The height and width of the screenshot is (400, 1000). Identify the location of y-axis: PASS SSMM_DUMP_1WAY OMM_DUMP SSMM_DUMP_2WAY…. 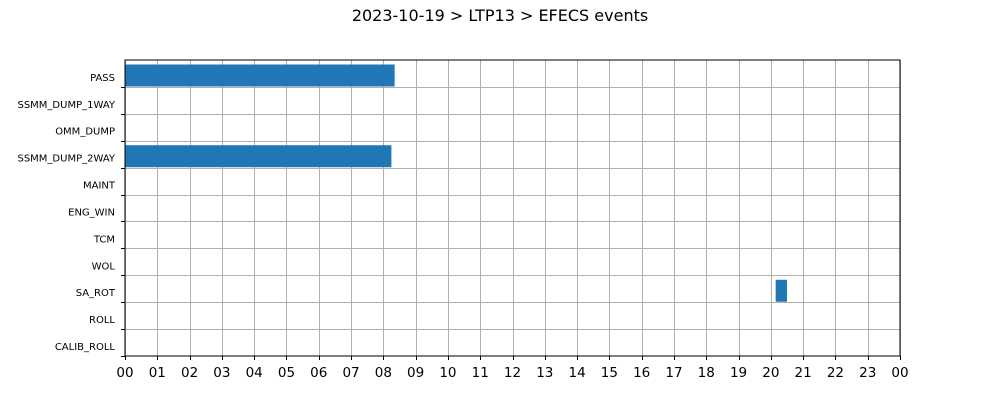
(71, 215).